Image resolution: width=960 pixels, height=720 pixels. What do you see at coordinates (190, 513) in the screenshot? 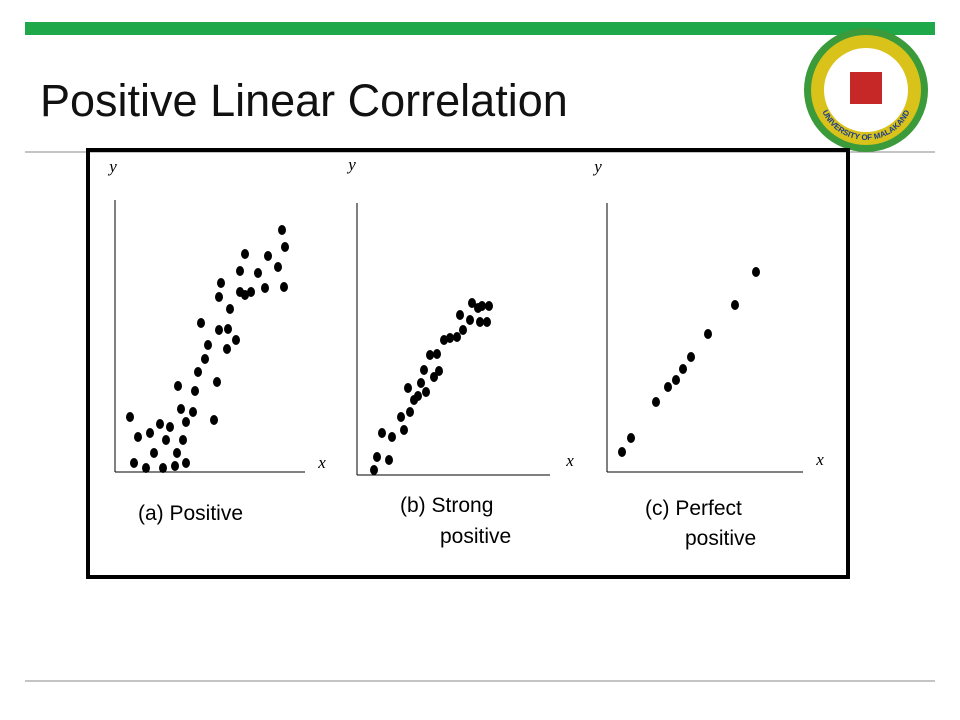
I see `caption: (a) Positive` at bounding box center [190, 513].